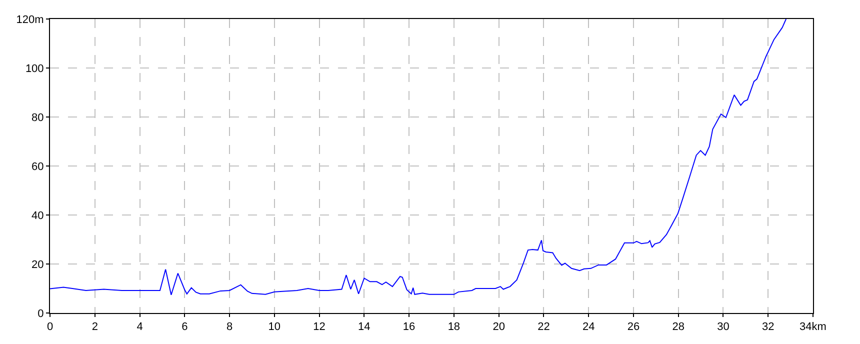 Image resolution: width=860 pixels, height=344 pixels. Describe the element at coordinates (678, 327) in the screenshot. I see `x-tick-label: 28` at that location.